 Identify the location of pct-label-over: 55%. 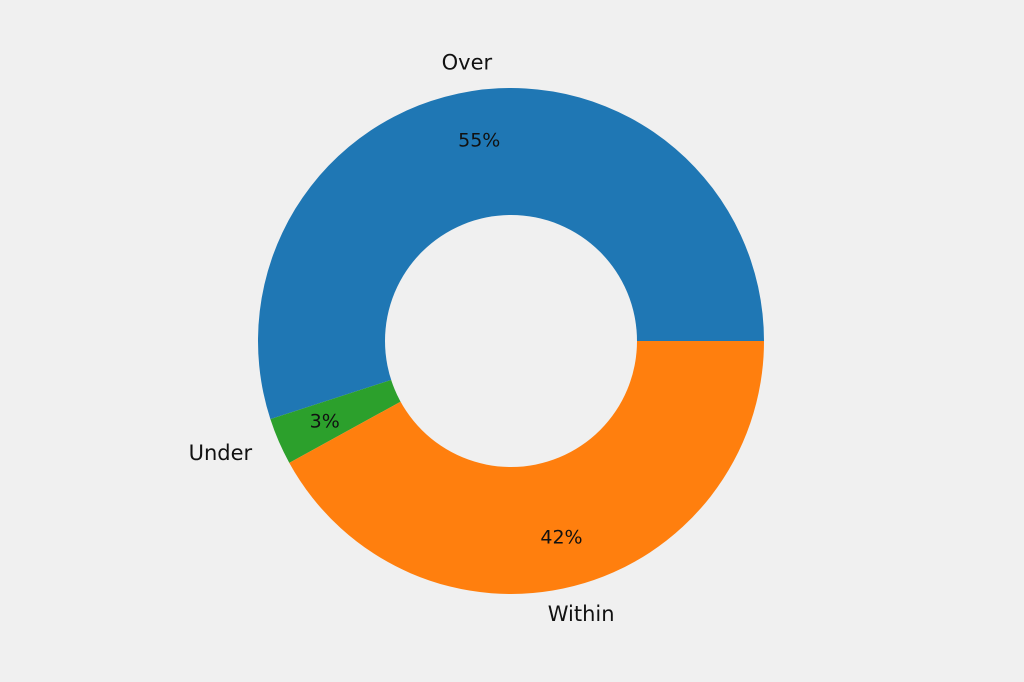
(479, 140).